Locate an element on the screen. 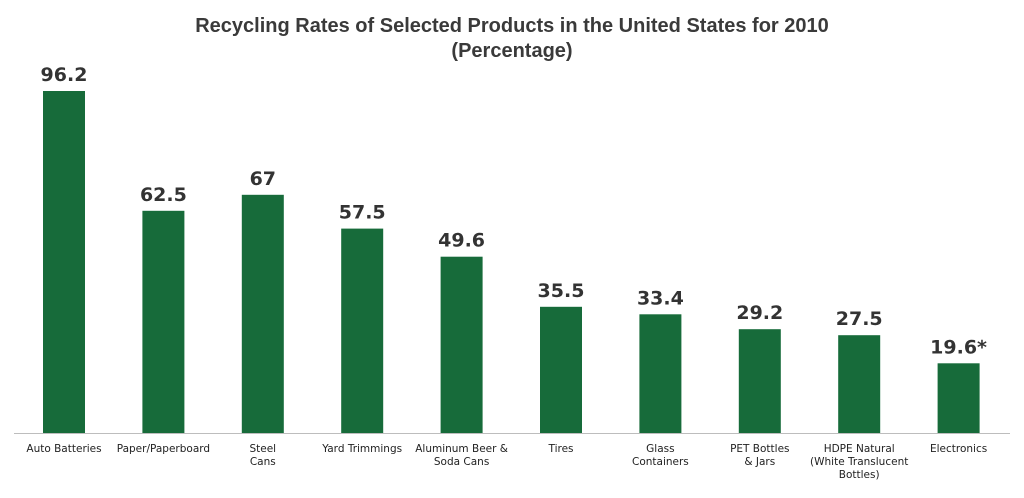 The width and height of the screenshot is (1024, 498). category-label-line: Electronics is located at coordinates (958, 449).